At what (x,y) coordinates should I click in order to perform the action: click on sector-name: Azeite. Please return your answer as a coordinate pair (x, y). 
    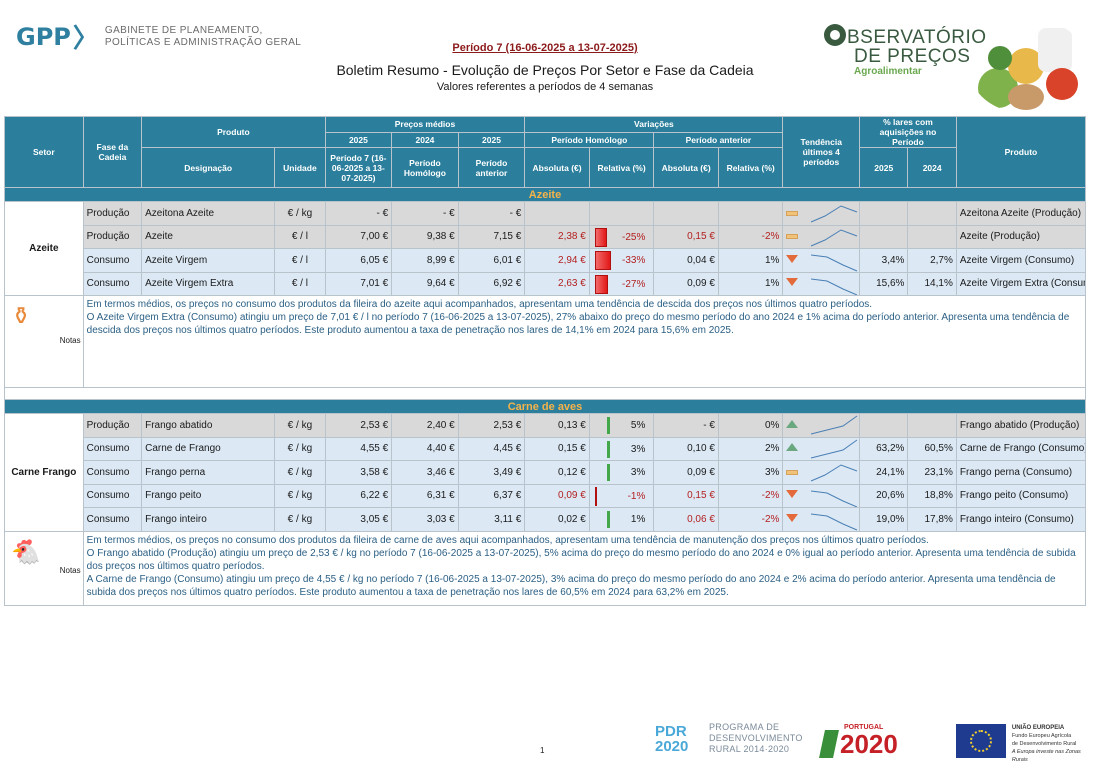
    Looking at the image, I should click on (44, 248).